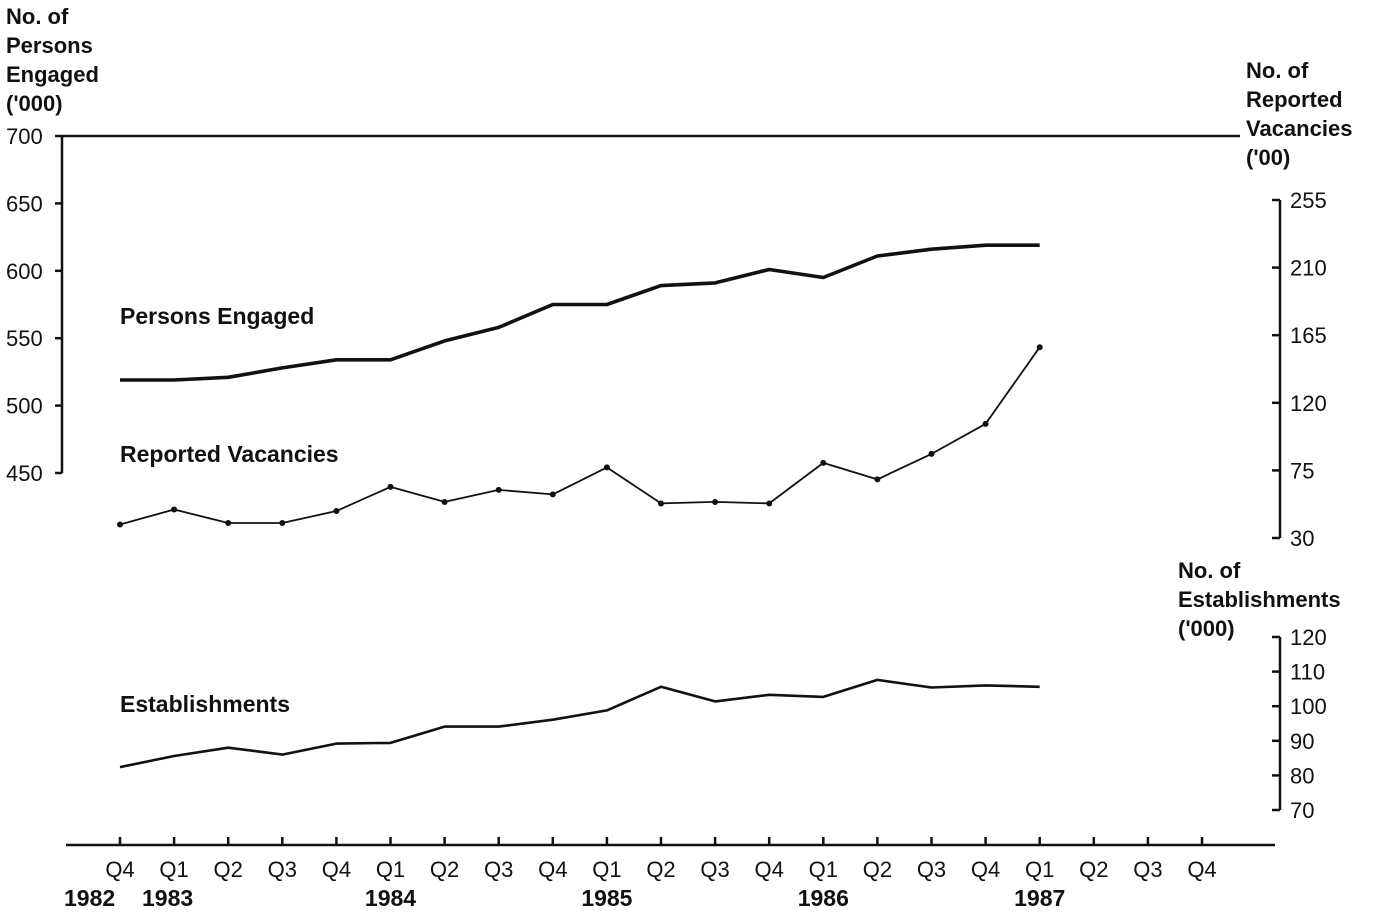 The width and height of the screenshot is (1391, 913). I want to click on establishments-axis-title-line: Establishments, so click(1259, 599).